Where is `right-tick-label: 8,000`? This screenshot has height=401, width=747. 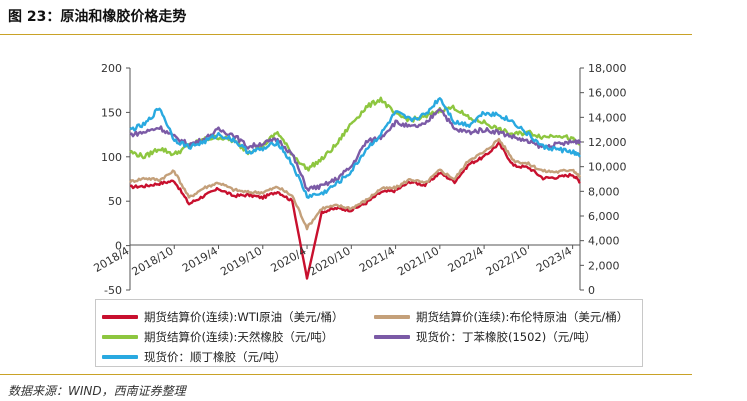 right-tick-label: 8,000 is located at coordinates (604, 191).